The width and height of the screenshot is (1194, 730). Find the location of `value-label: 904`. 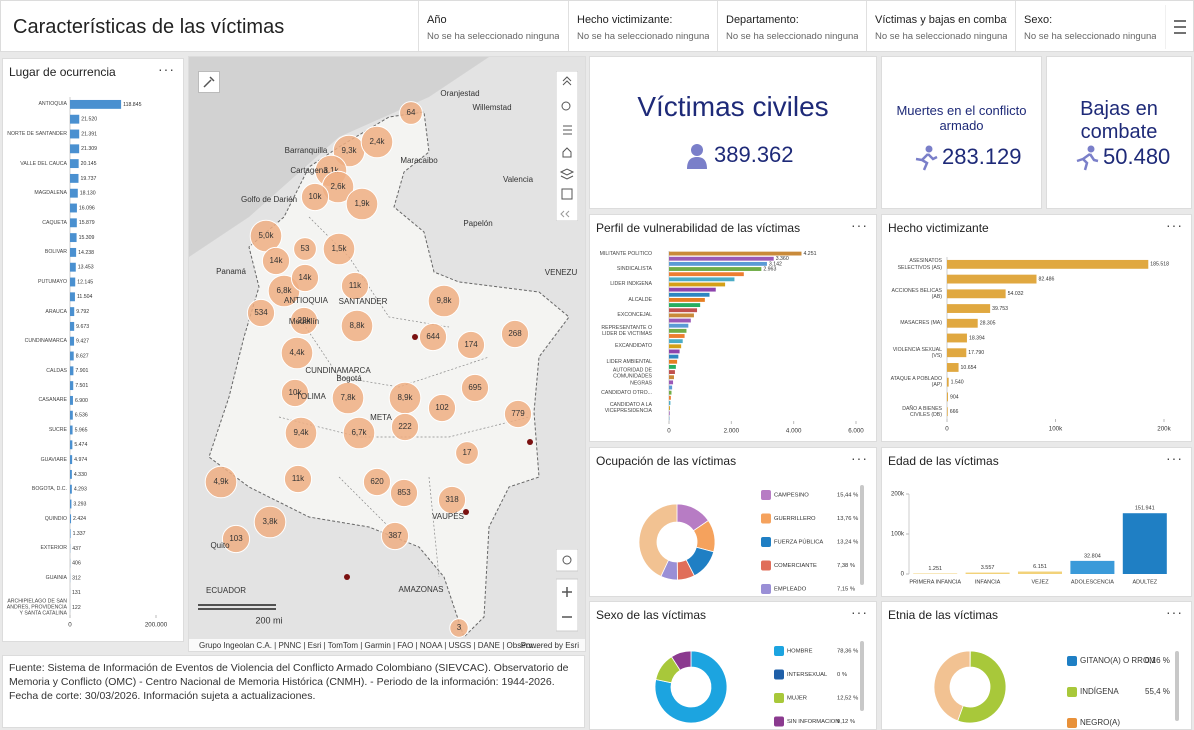

value-label: 904 is located at coordinates (954, 397).